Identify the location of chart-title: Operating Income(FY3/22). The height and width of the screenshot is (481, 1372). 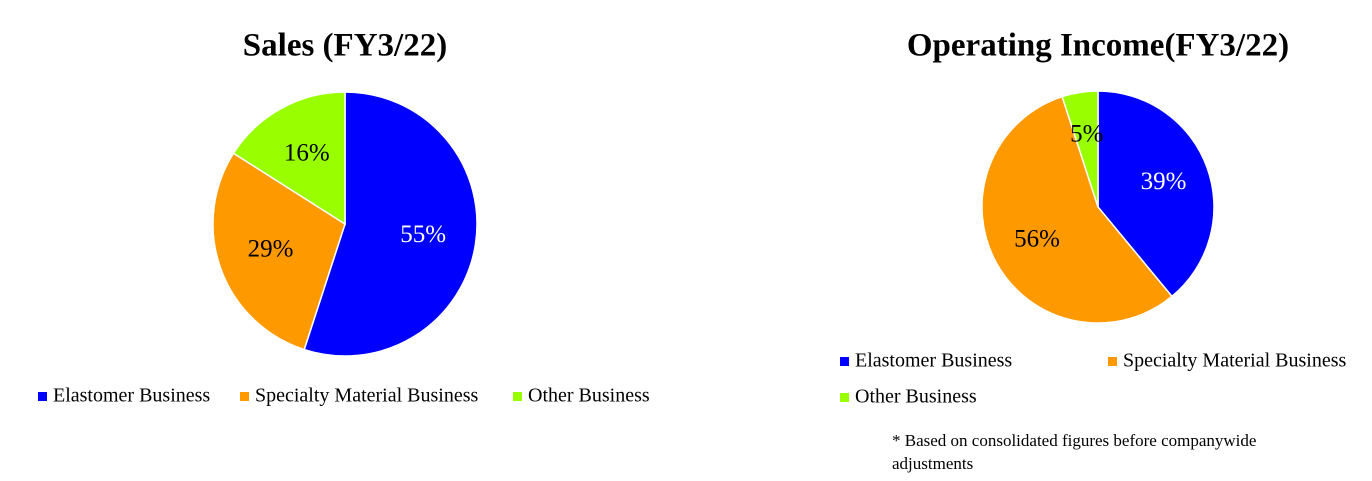
(1098, 46).